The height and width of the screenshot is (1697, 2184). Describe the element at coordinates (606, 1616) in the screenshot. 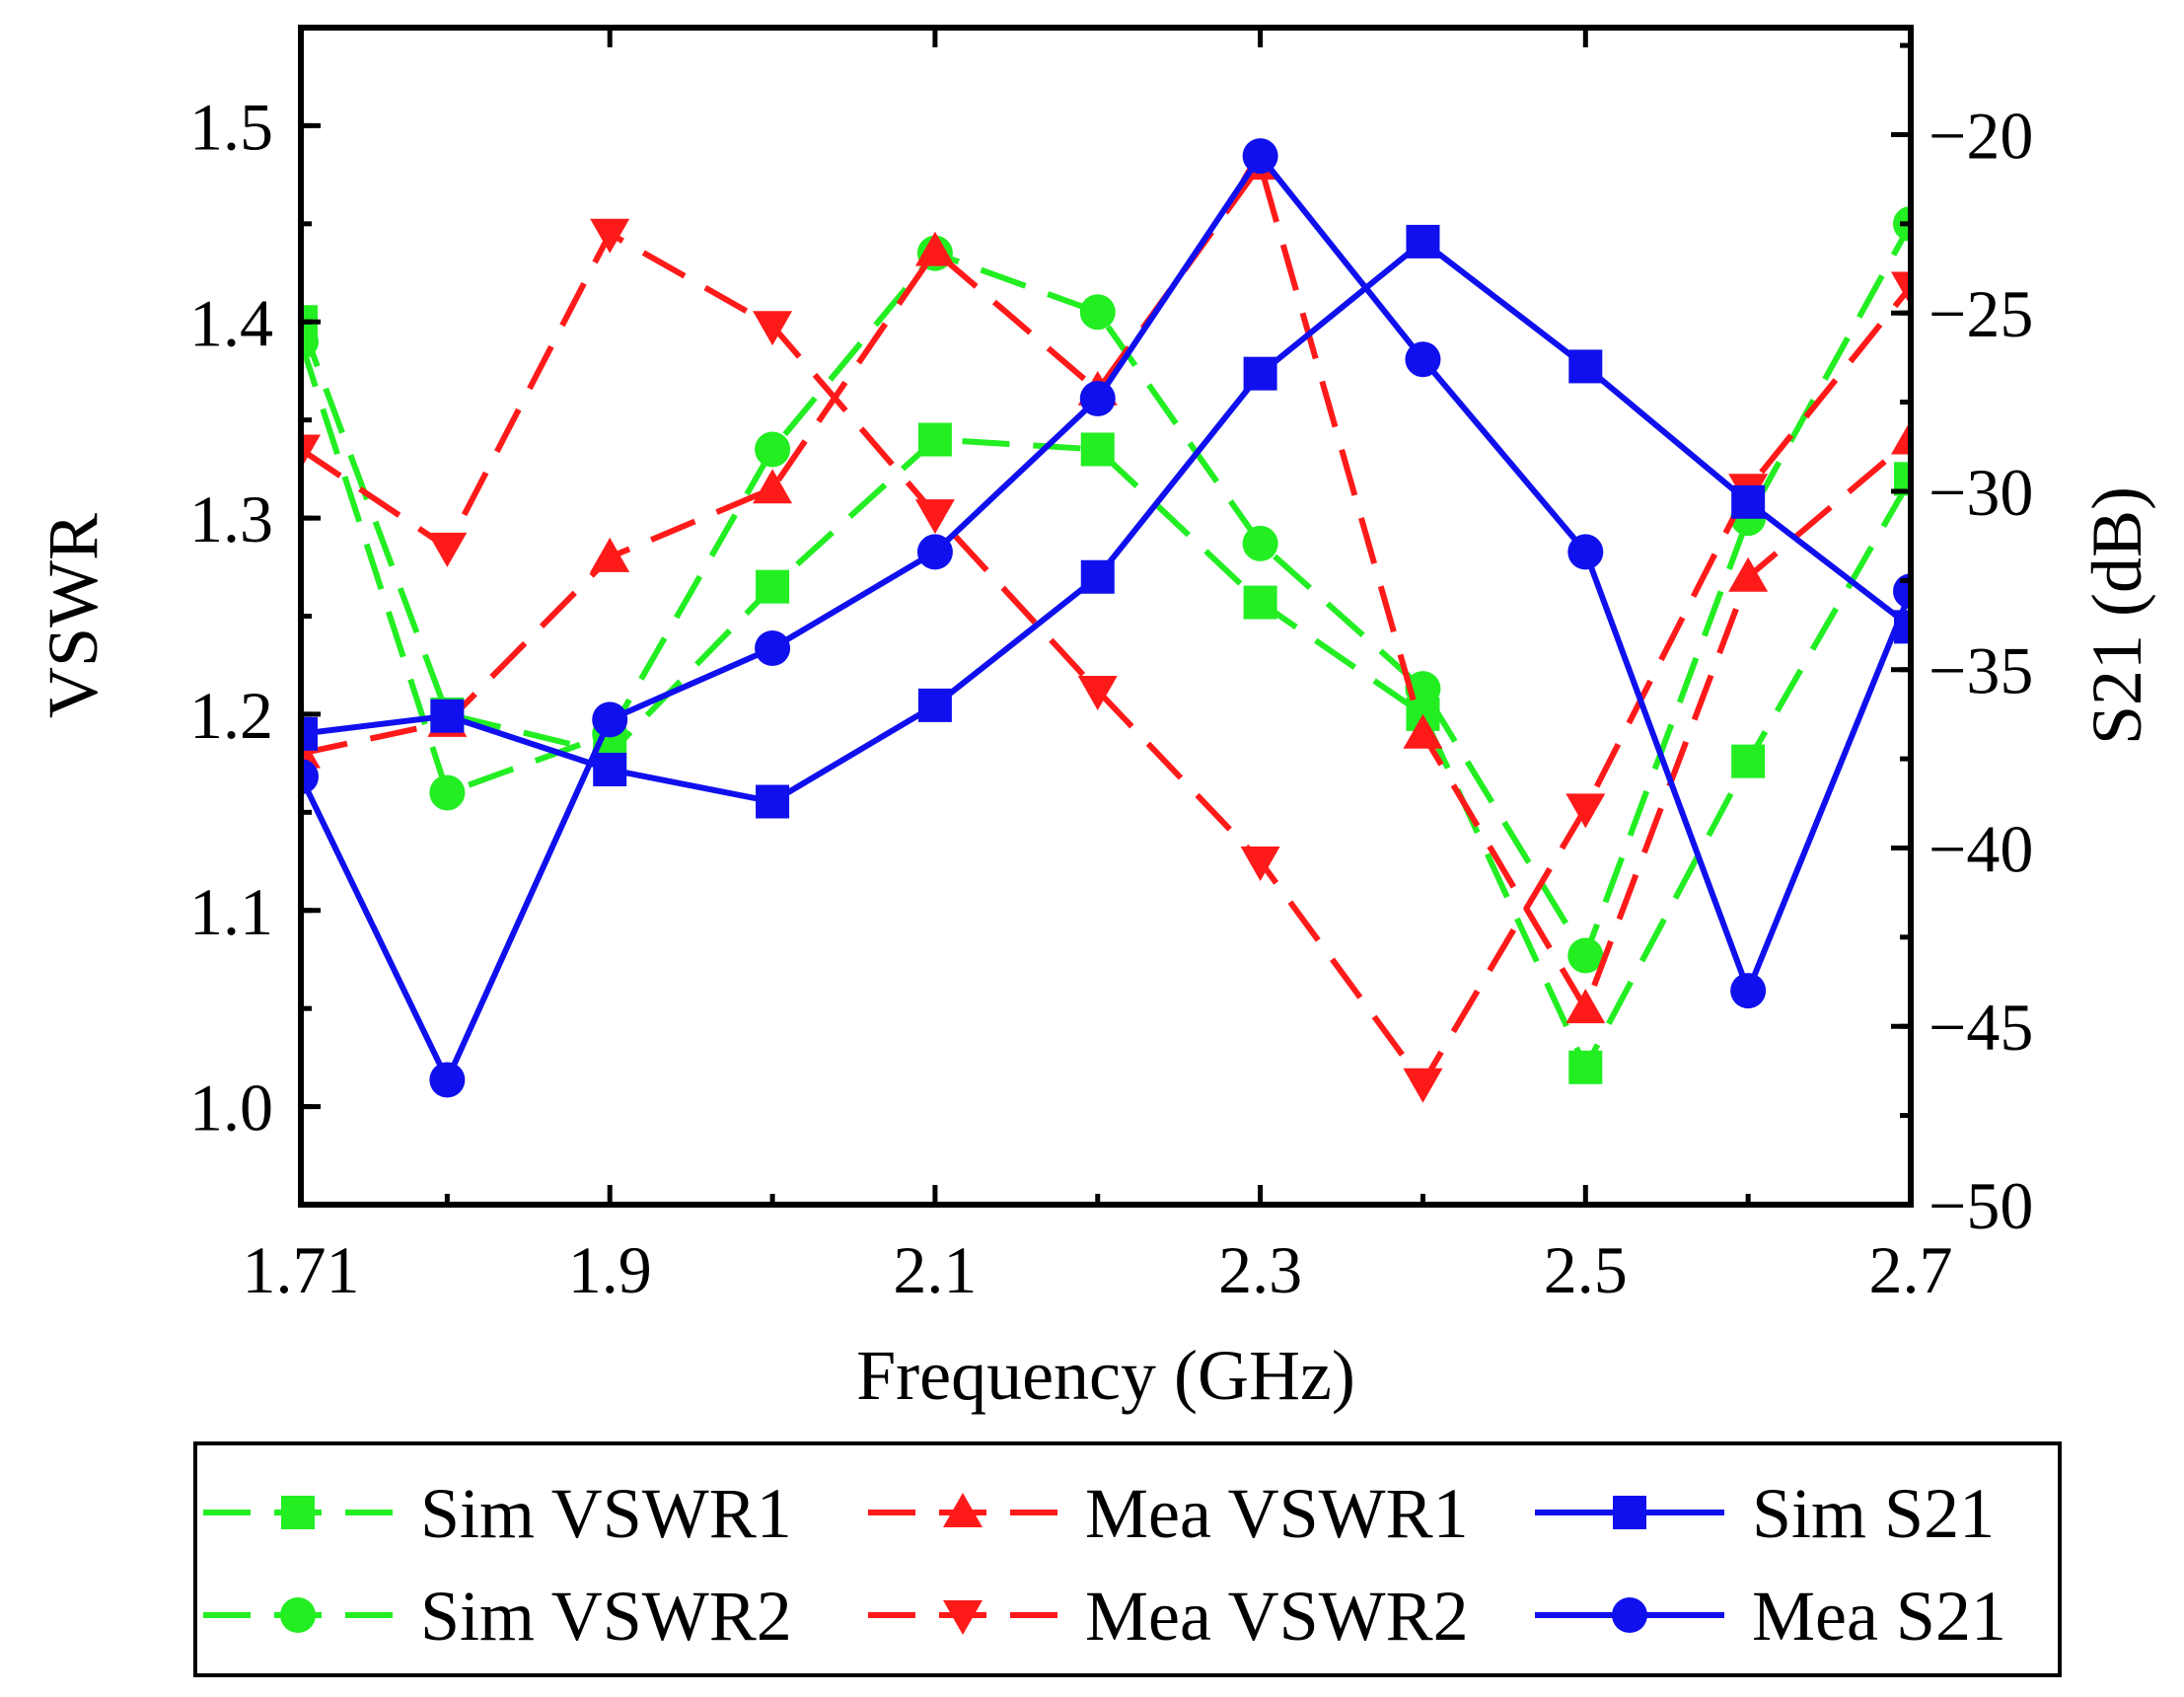

I see `legend-label: Sim VSWR2` at that location.